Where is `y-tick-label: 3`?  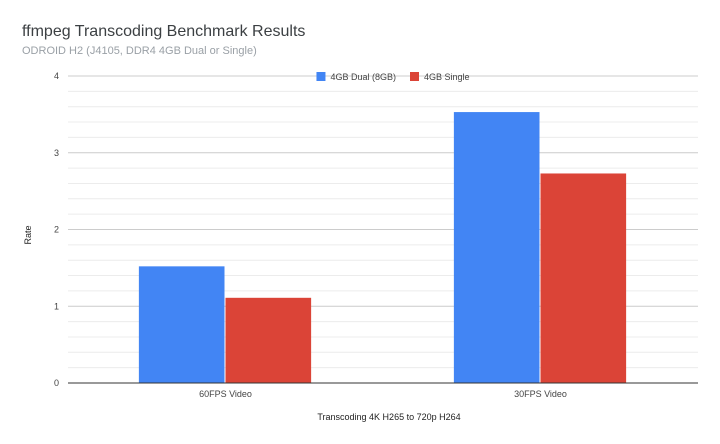
y-tick-label: 3 is located at coordinates (56, 153).